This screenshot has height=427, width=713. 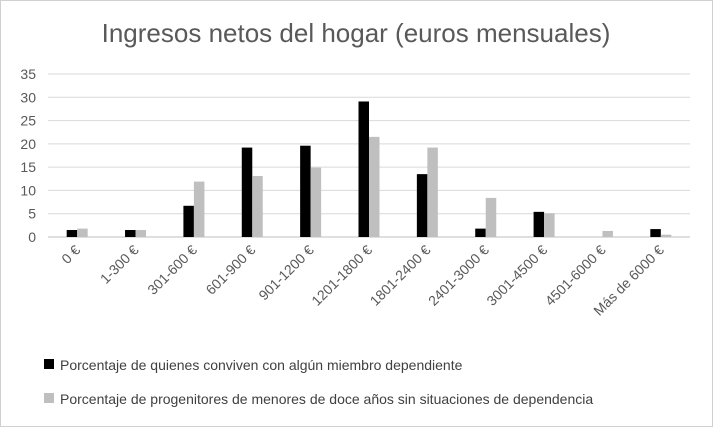 I want to click on x-tick-label: 2401-3000 €, so click(x=458, y=275).